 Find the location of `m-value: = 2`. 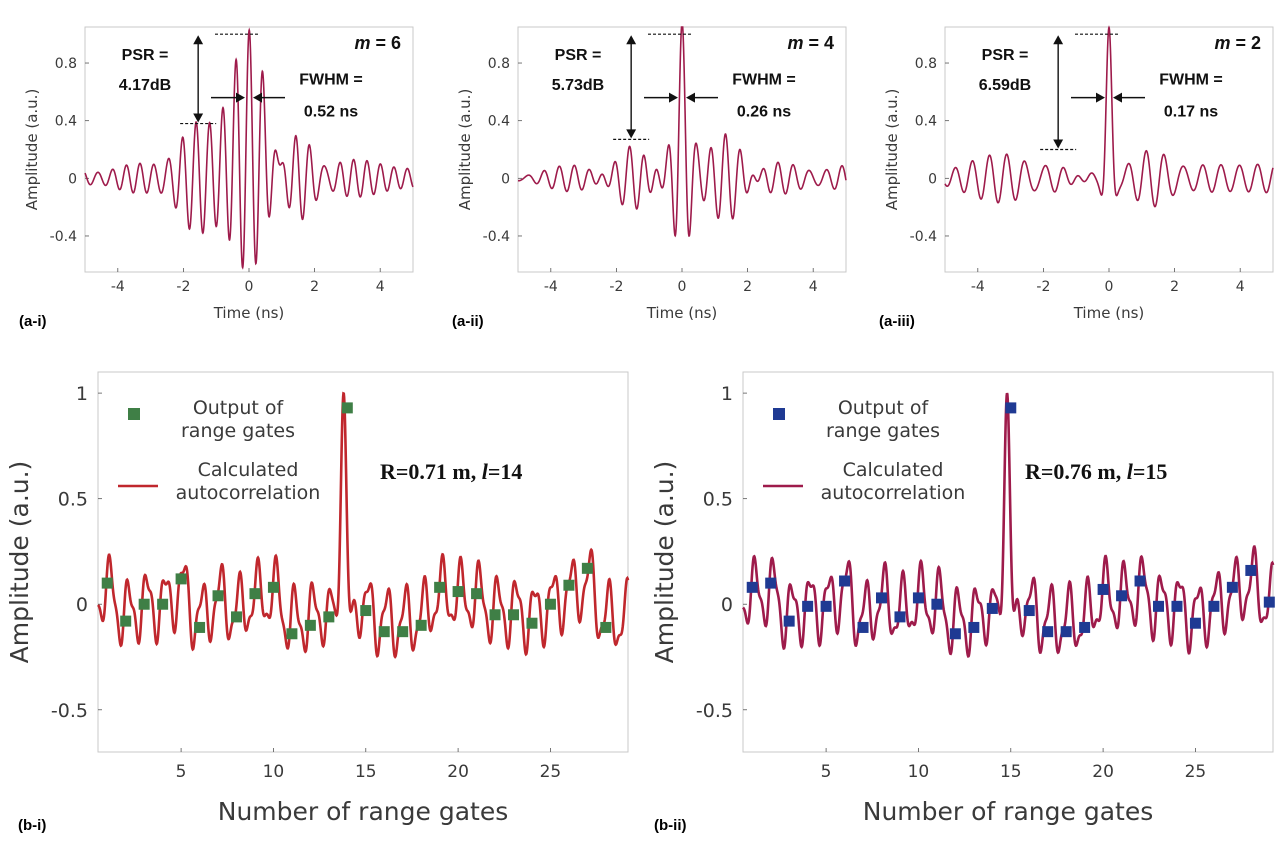

m-value: = 2 is located at coordinates (1245, 43).